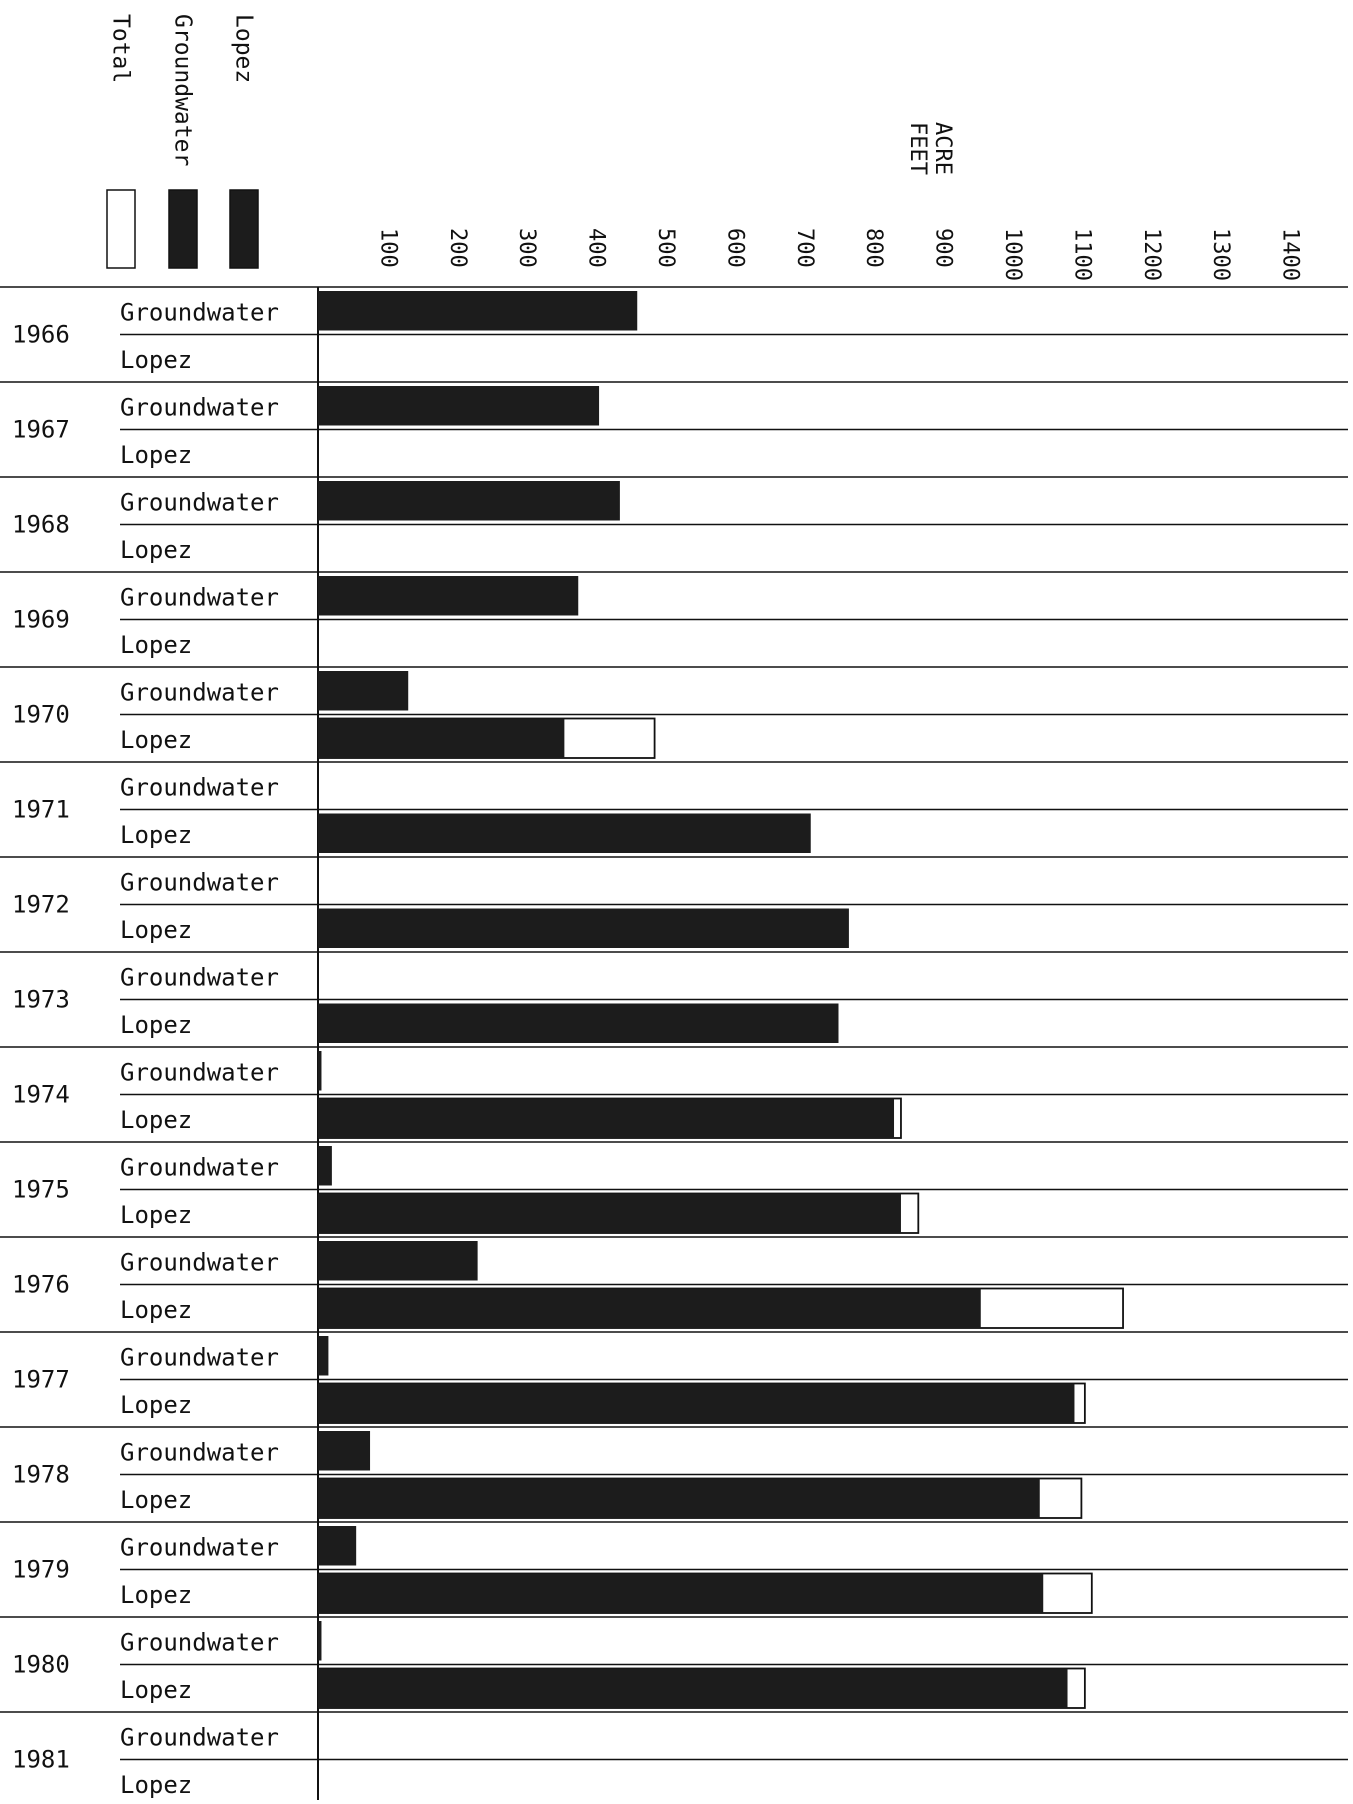  What do you see at coordinates (943, 248) in the screenshot?
I see `tick-label-900: 900` at bounding box center [943, 248].